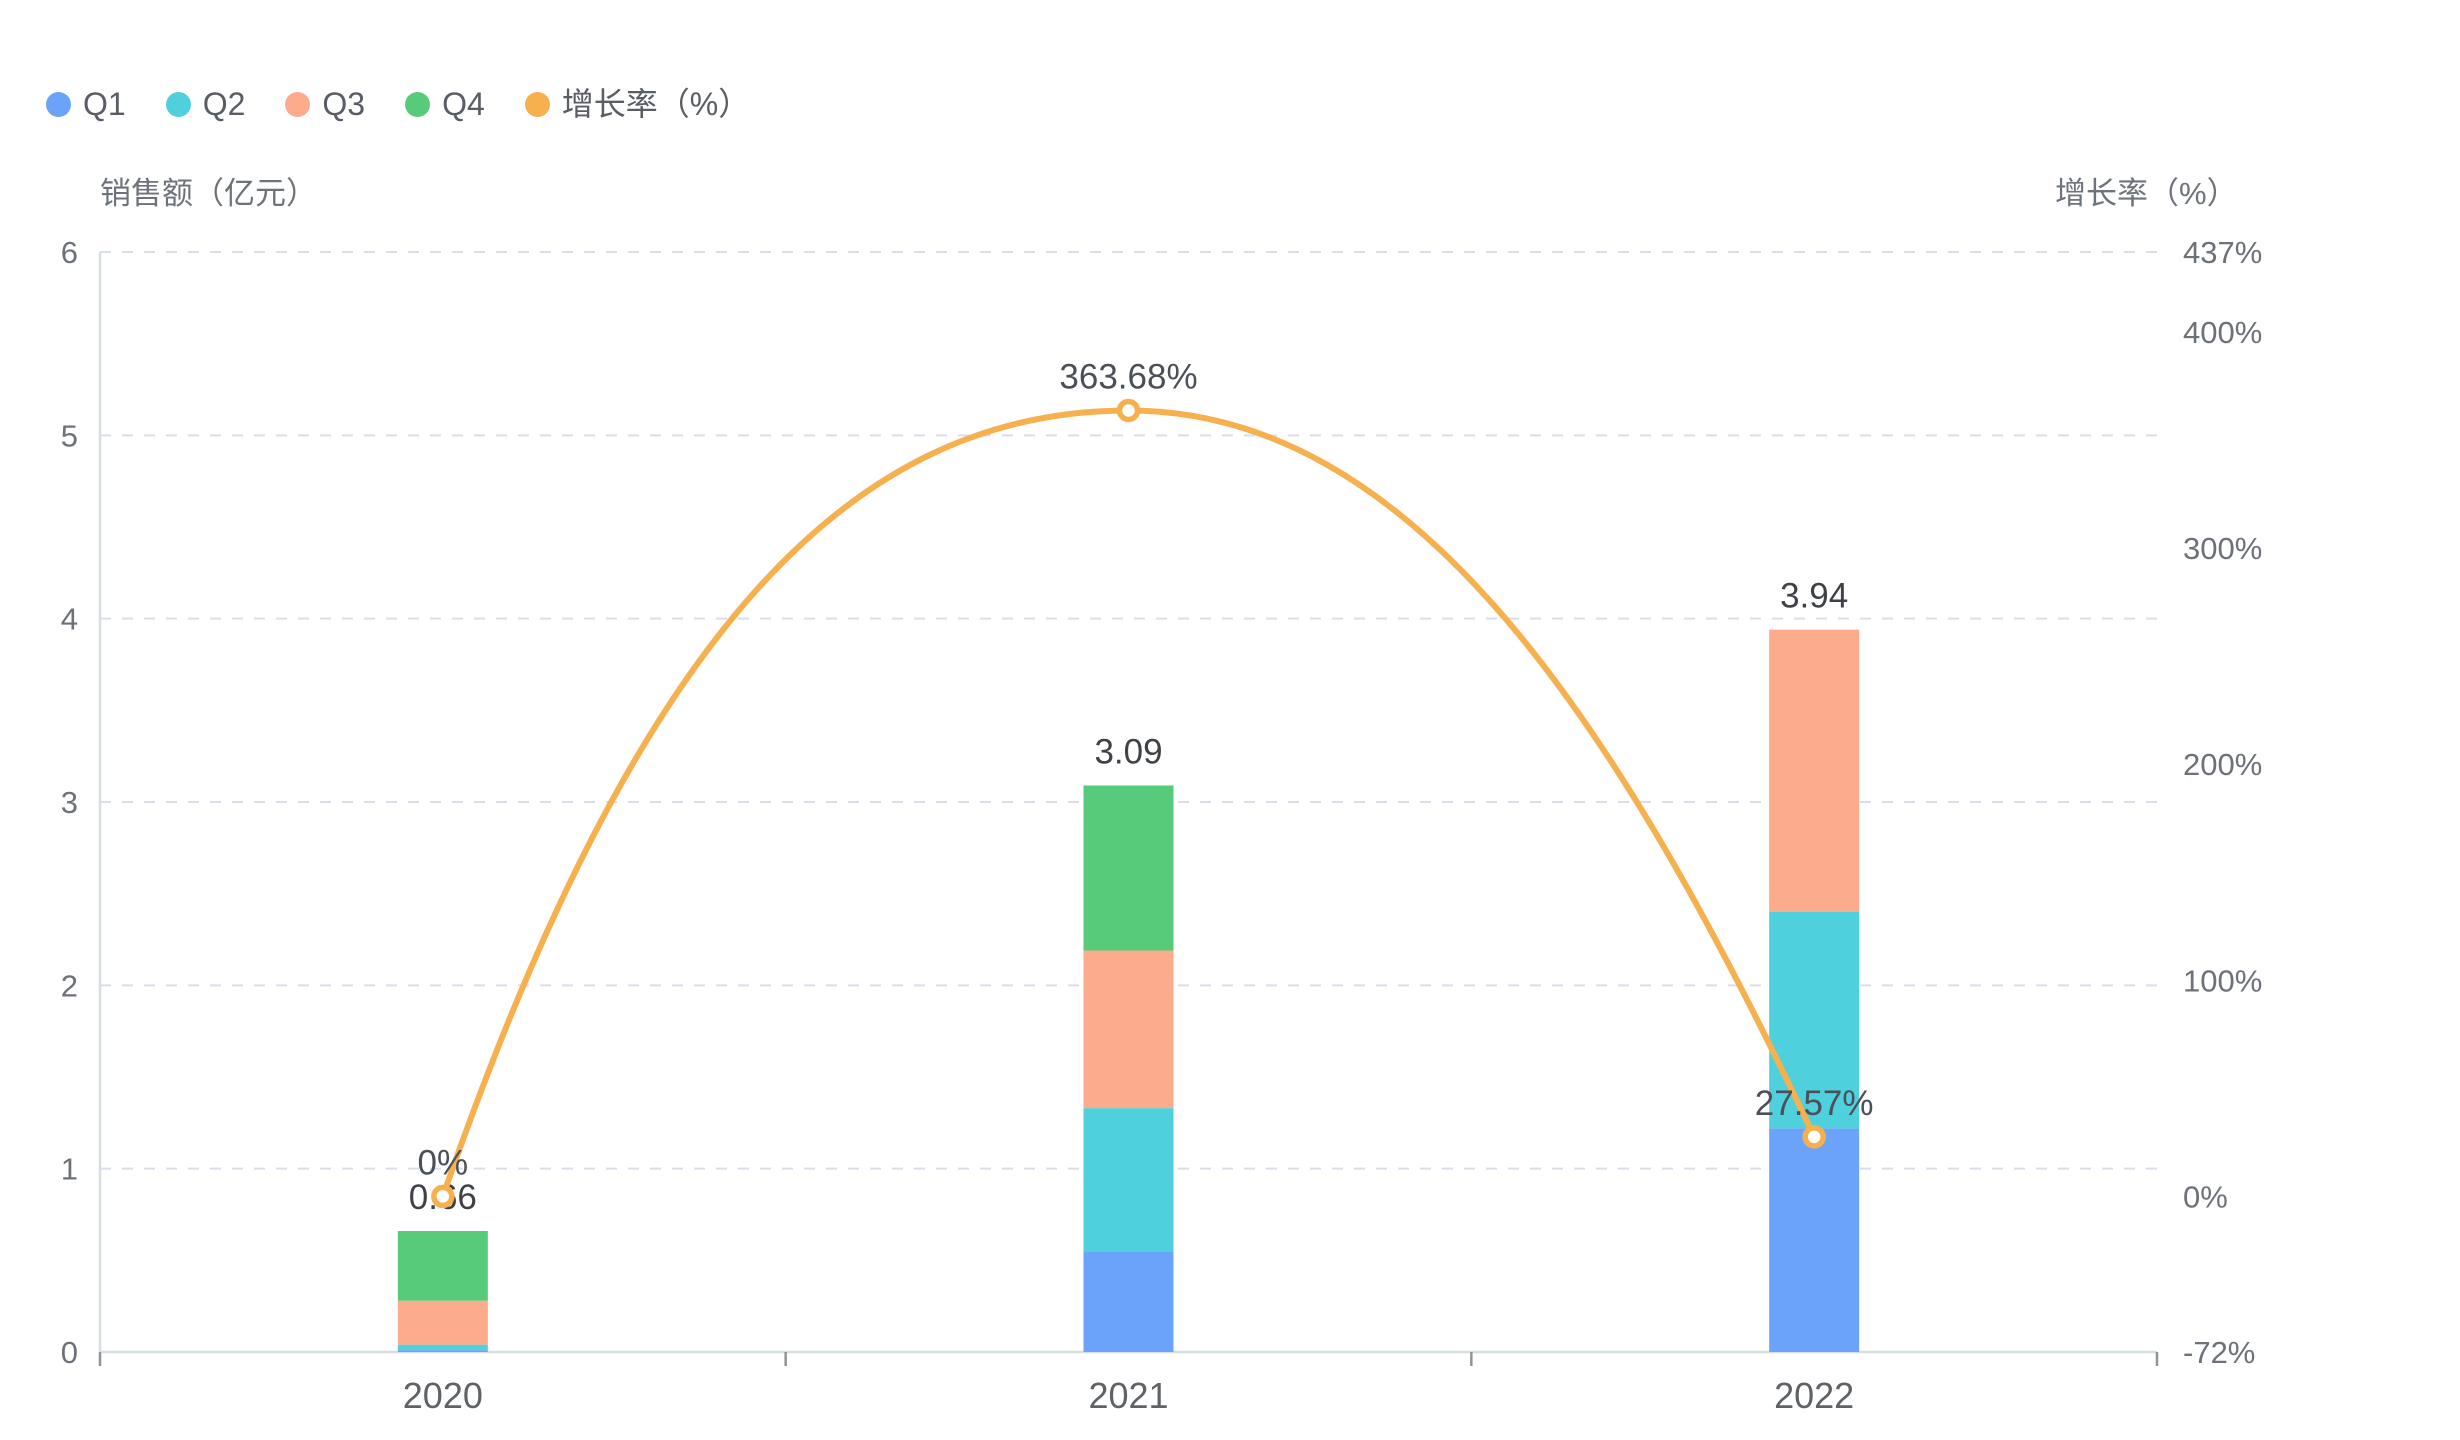  Describe the element at coordinates (1814, 596) in the screenshot. I see `bar-total-label: 3.94` at that location.